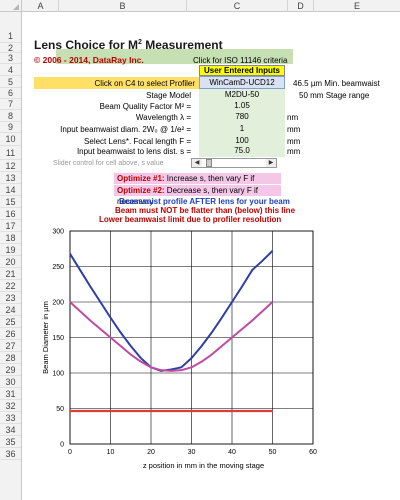  What do you see at coordinates (168, 95) in the screenshot?
I see `stage-model-label: Stage Model` at bounding box center [168, 95].